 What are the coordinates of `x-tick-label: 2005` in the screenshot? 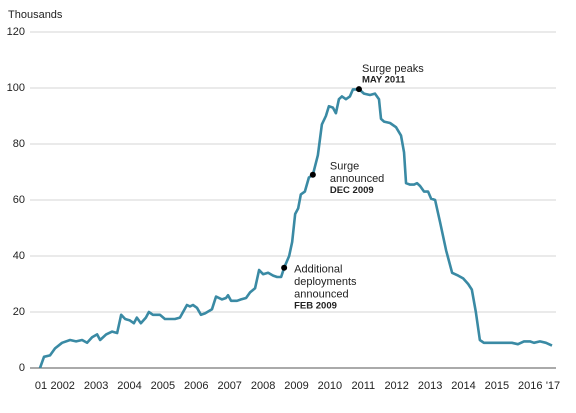 It's located at (163, 386).